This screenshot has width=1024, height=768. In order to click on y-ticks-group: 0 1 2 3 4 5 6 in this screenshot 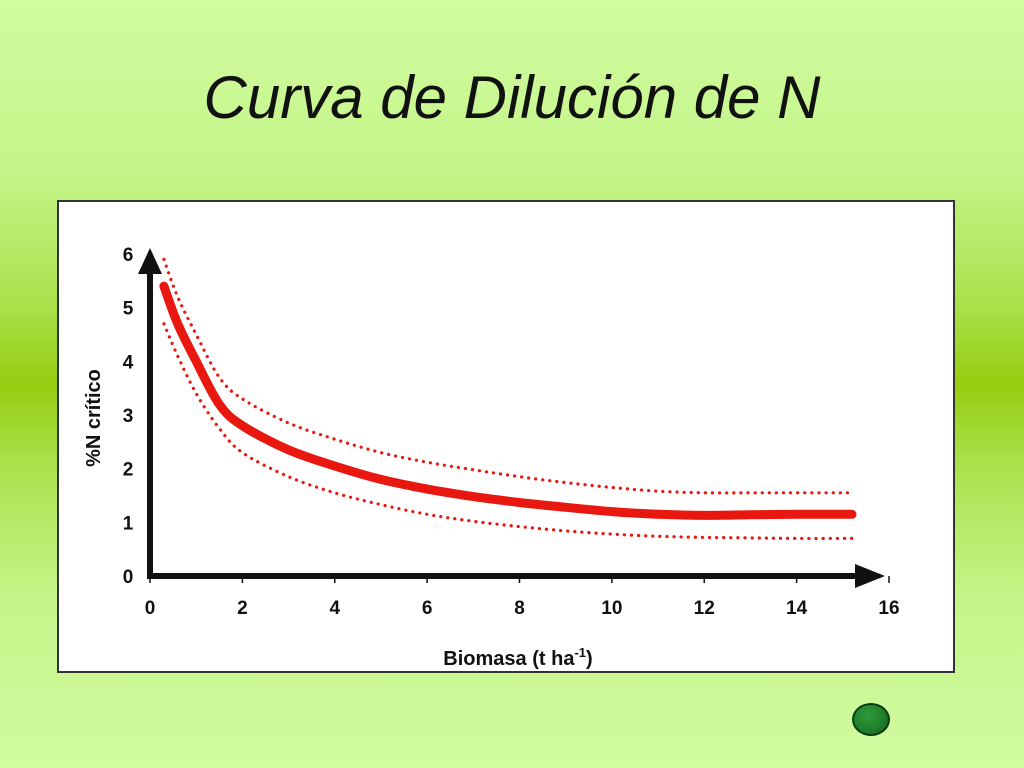, I will do `click(128, 416)`.